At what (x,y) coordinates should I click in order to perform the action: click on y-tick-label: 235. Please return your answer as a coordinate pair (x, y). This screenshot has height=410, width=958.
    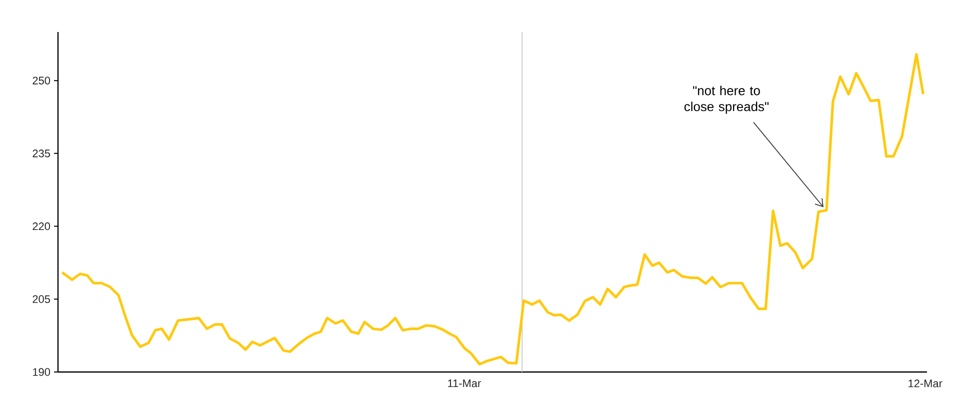
    Looking at the image, I should click on (41, 154).